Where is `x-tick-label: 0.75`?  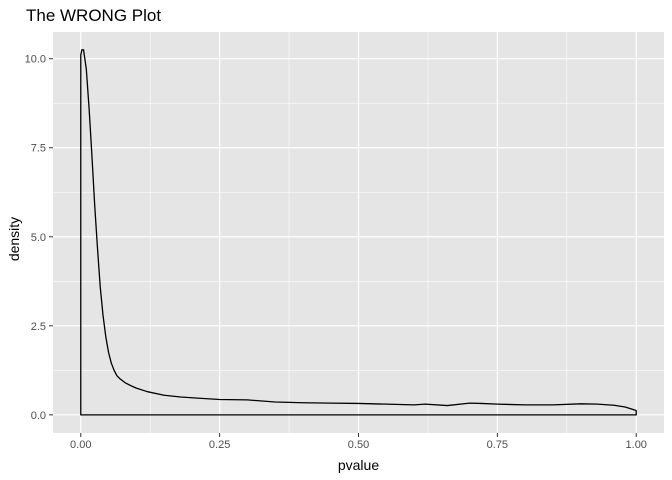 x-tick-label: 0.75 is located at coordinates (497, 445).